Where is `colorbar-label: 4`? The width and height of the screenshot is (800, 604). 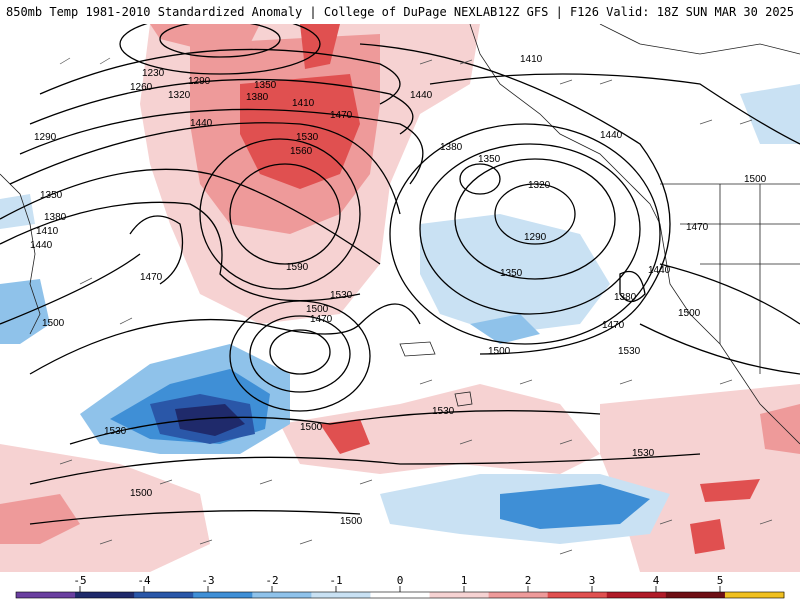 colorbar-label: 4 is located at coordinates (656, 580).